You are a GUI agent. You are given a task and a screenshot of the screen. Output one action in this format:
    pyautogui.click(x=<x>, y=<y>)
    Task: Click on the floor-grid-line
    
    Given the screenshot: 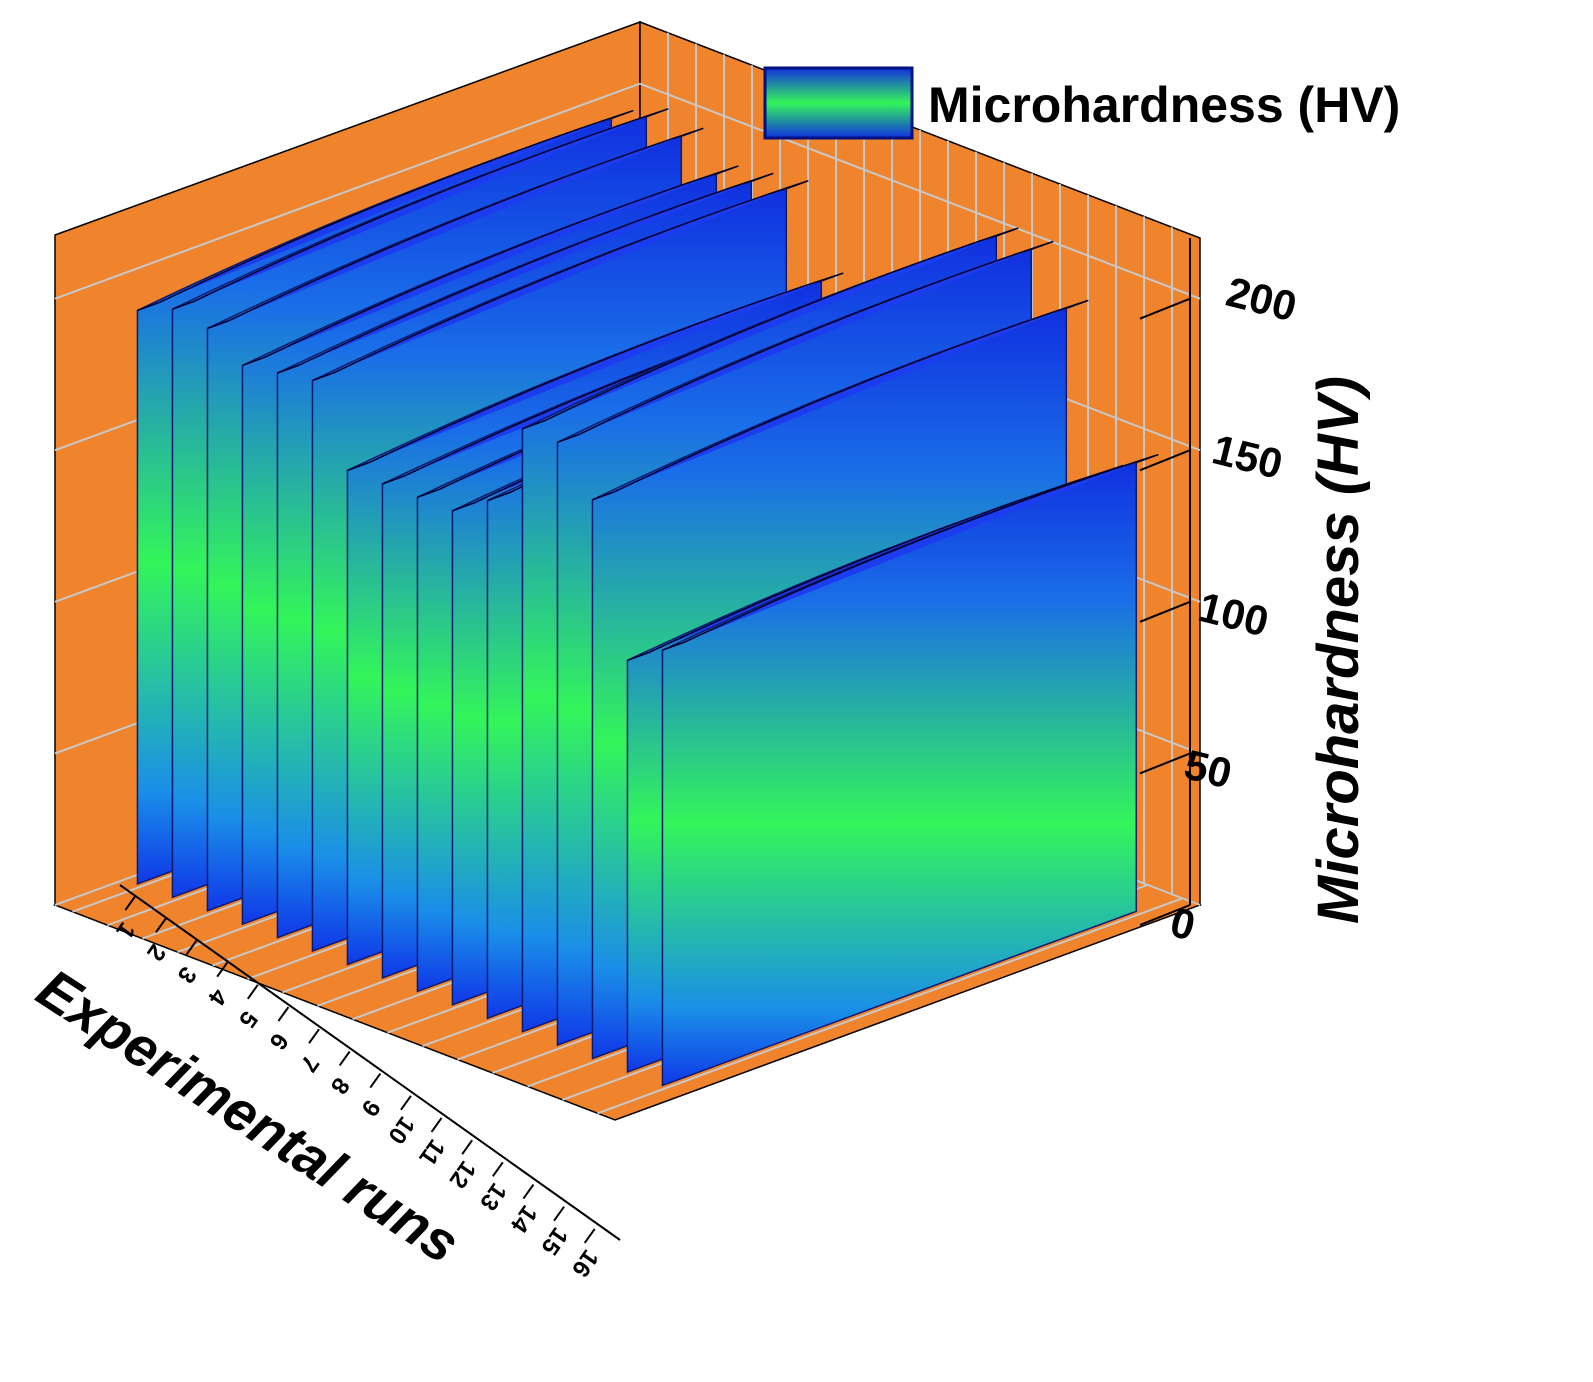 What is the action you would take?
    pyautogui.click(x=890, y=1006)
    